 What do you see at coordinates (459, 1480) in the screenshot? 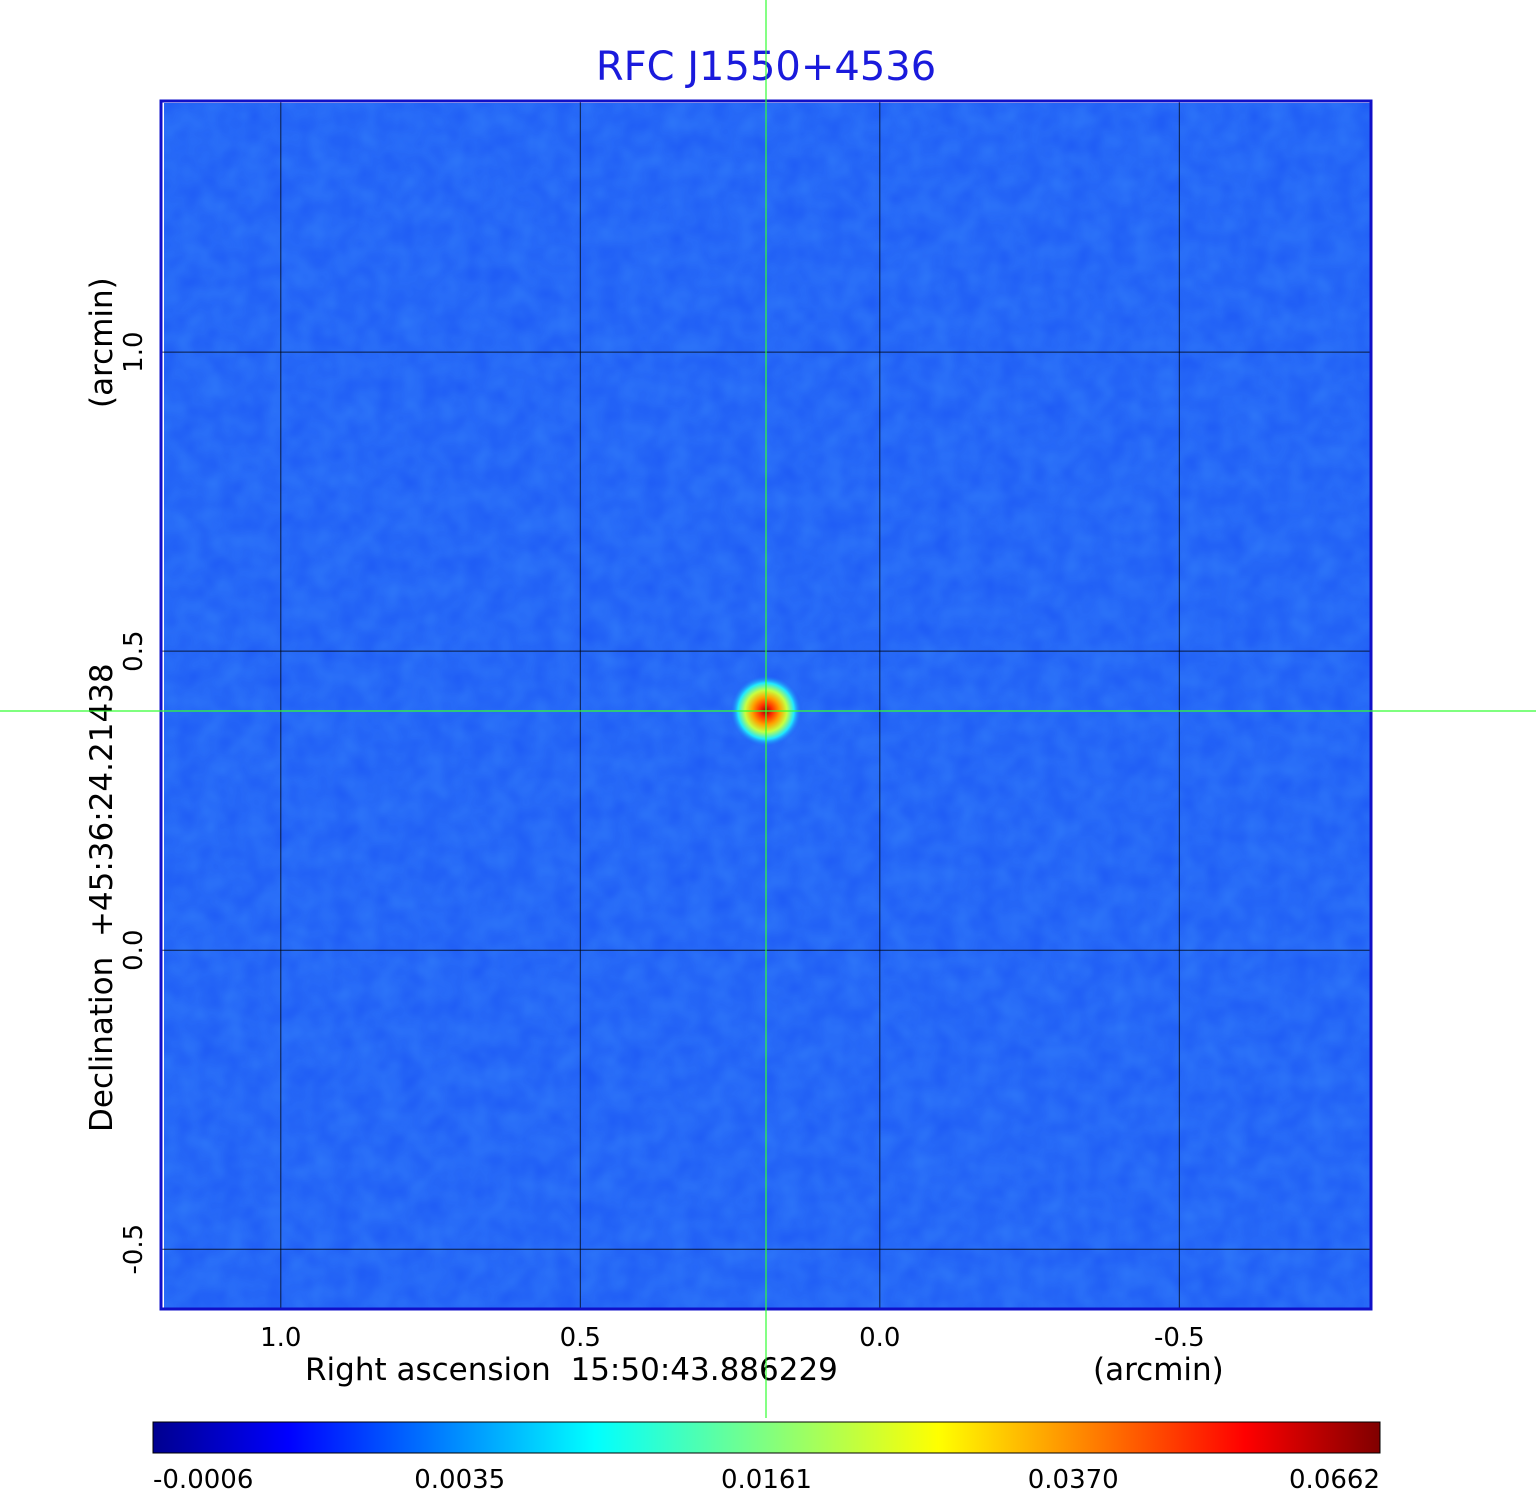
I see `colorbar-tick-label: 0.0035` at bounding box center [459, 1480].